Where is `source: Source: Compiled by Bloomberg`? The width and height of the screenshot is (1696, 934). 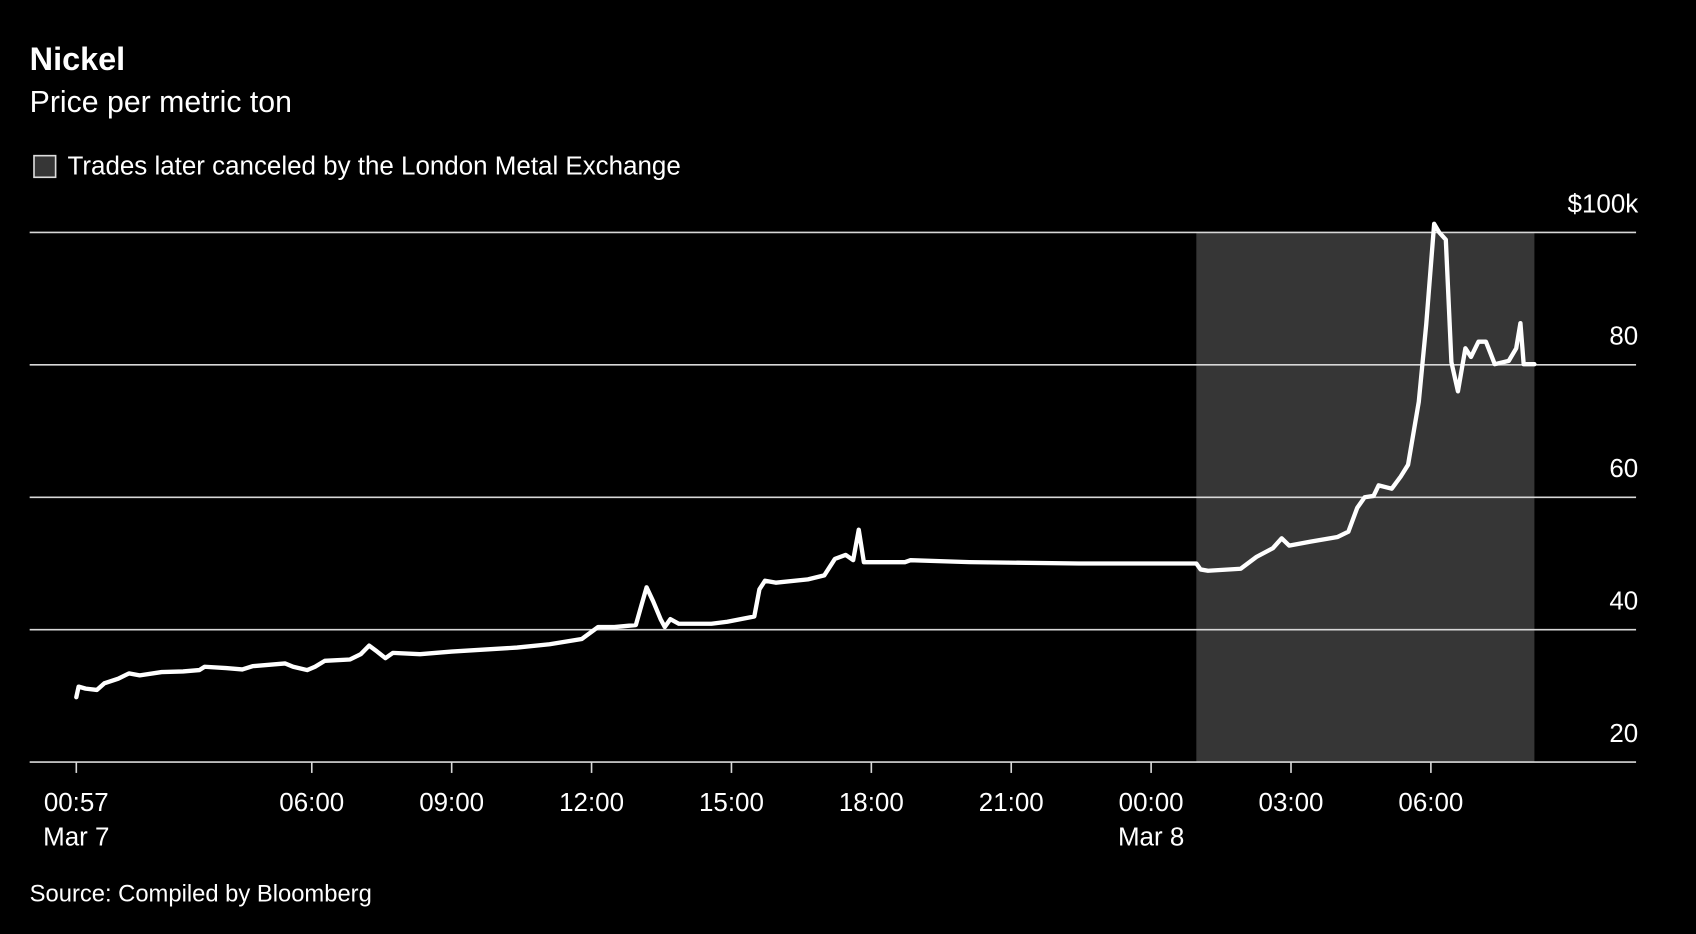
source: Source: Compiled by Bloomberg is located at coordinates (201, 893).